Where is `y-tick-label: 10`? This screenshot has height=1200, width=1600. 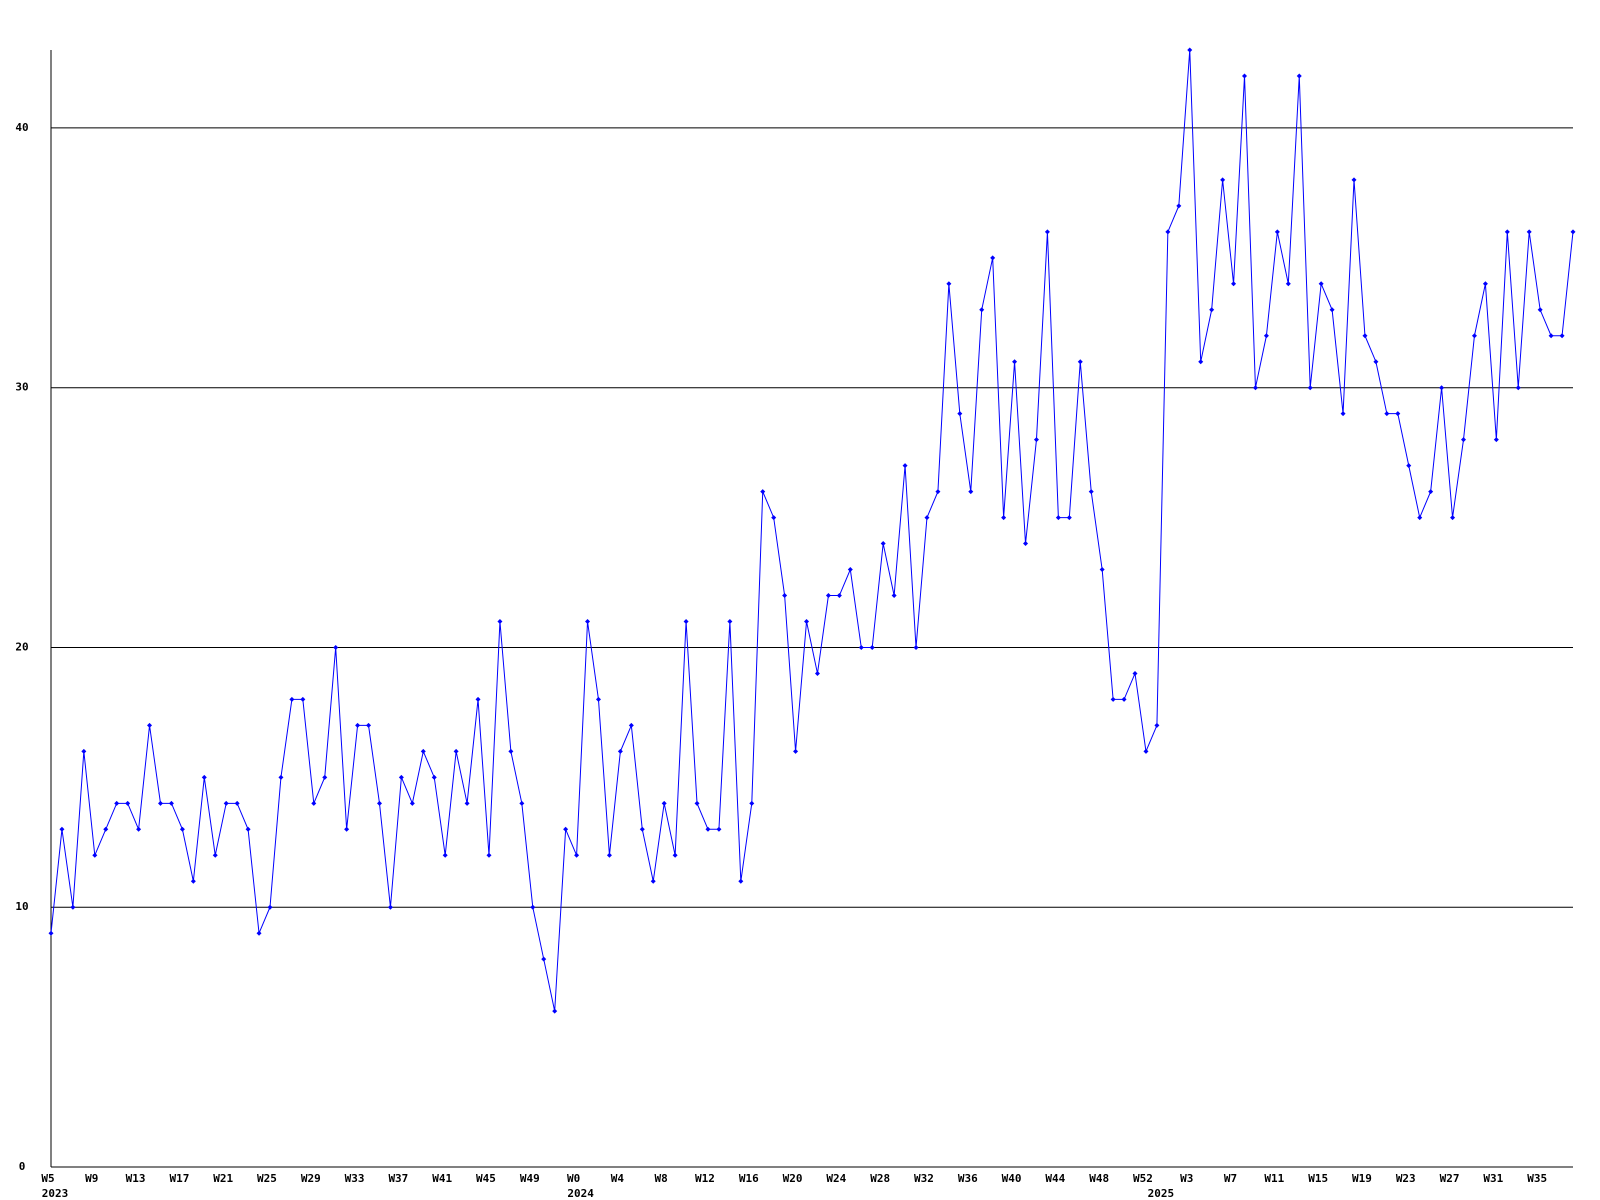
y-tick-label: 10 is located at coordinates (21, 906).